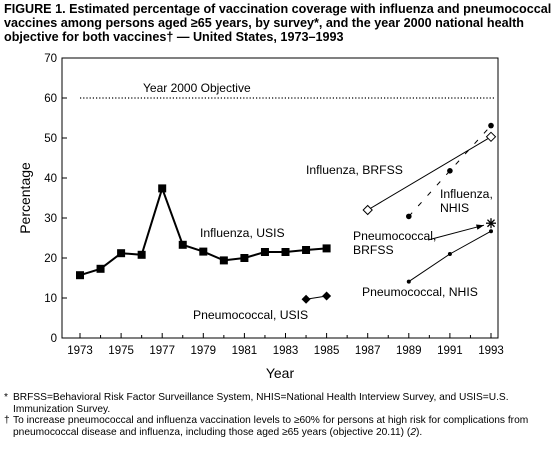 Image resolution: width=556 pixels, height=462 pixels. What do you see at coordinates (50, 179) in the screenshot?
I see `y-tick-label: 40` at bounding box center [50, 179].